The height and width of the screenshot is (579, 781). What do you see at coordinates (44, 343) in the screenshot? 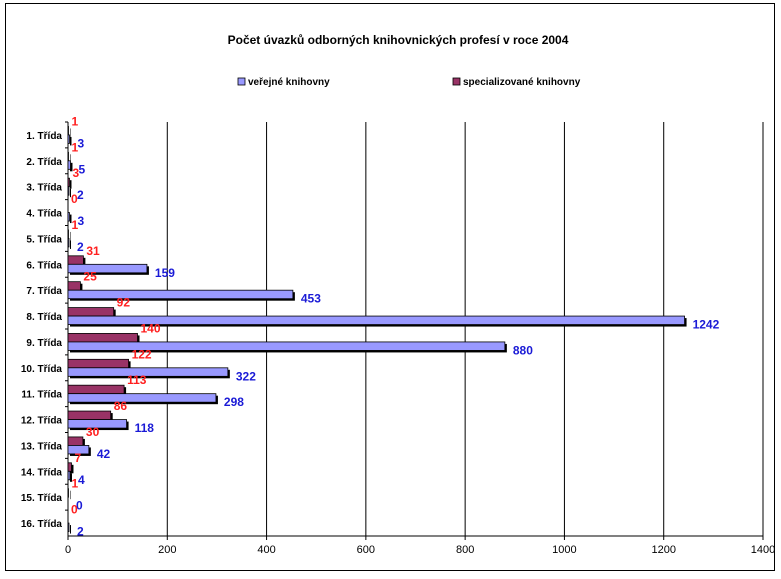
I see `category-label: 9. Třída` at bounding box center [44, 343].